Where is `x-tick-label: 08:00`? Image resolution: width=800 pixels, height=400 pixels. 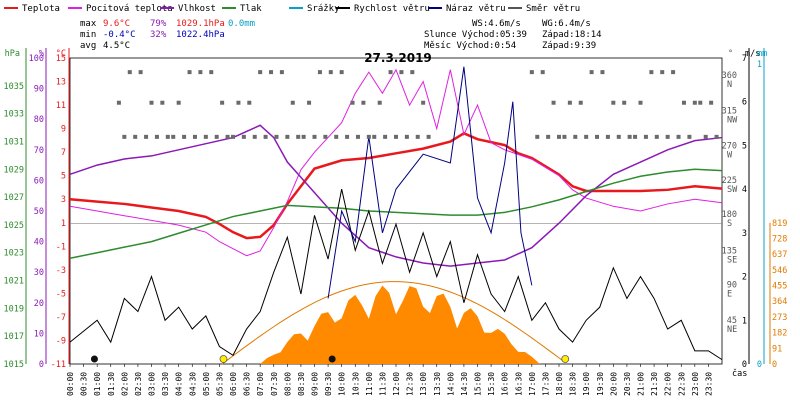 x-tick-label: 08:00 is located at coordinates (287, 384).